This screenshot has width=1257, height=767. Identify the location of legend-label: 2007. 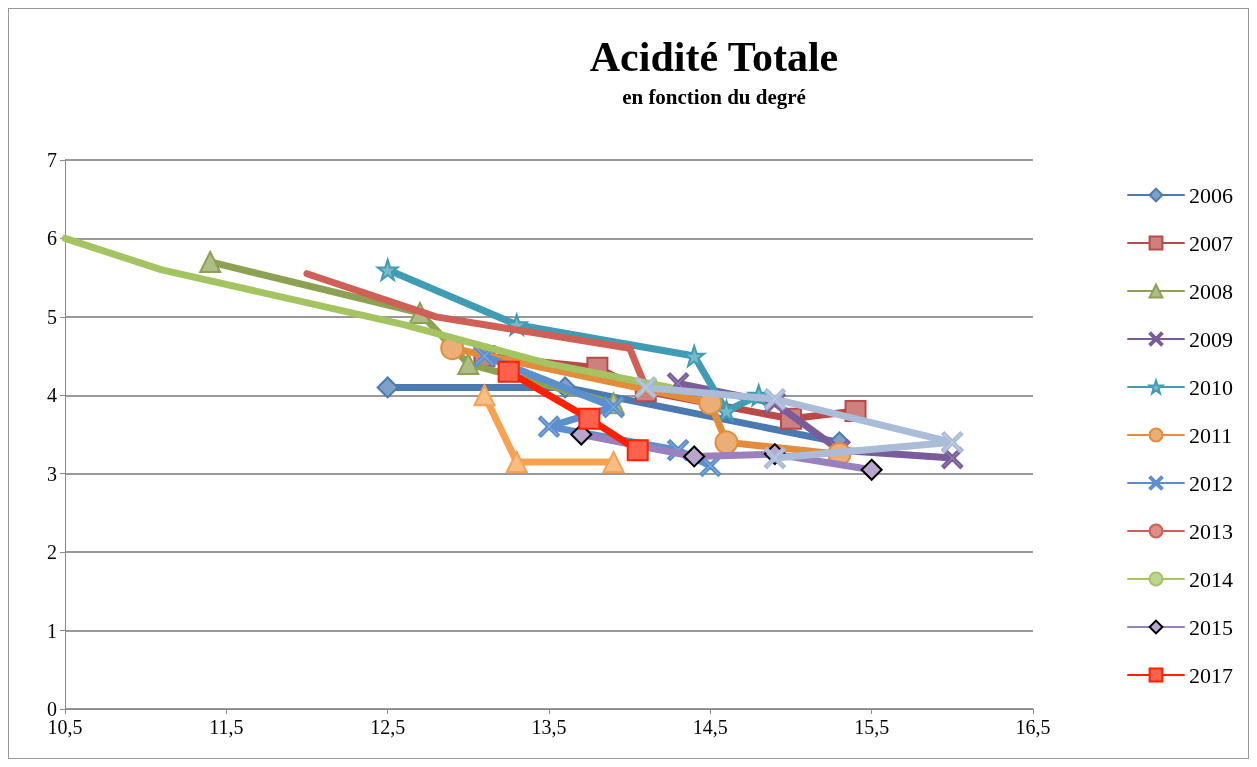
(1211, 243).